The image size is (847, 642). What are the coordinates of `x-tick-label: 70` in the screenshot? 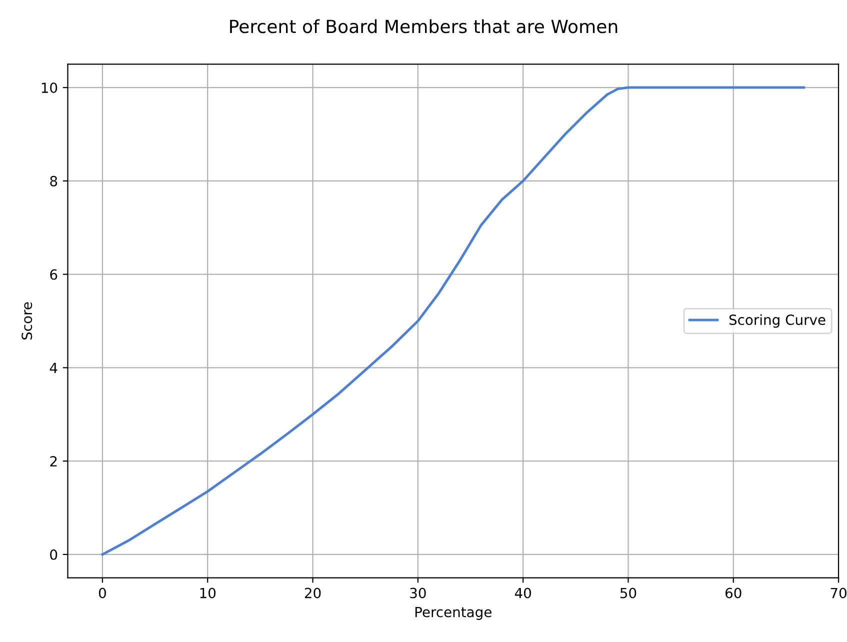 It's located at (838, 593).